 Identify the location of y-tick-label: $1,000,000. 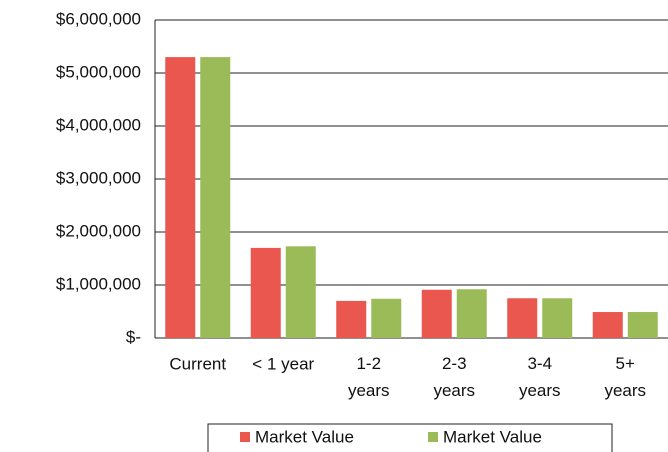
(98, 283).